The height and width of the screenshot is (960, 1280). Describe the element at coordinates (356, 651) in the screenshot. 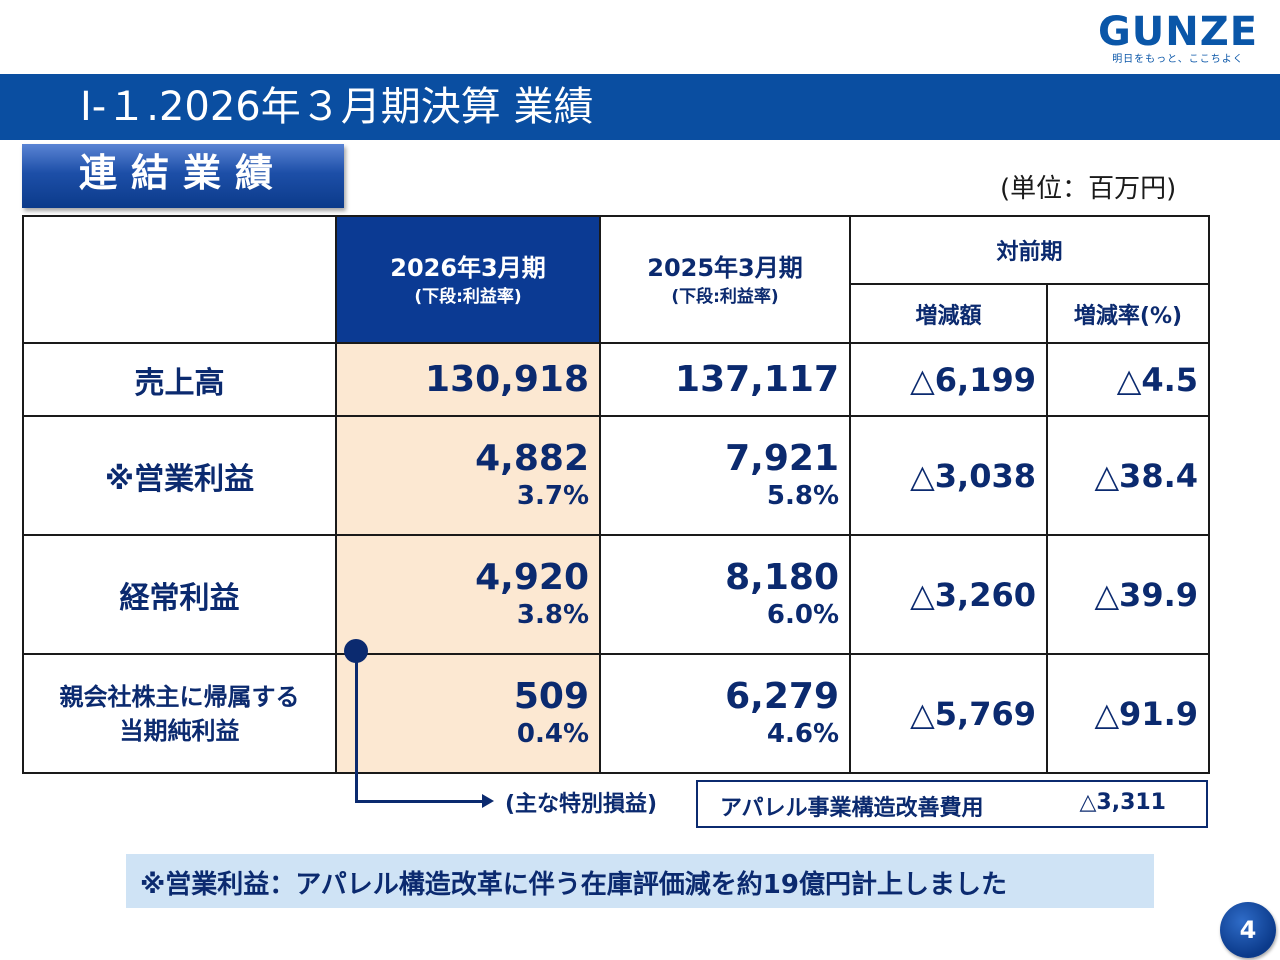

I see `connector-dot` at that location.